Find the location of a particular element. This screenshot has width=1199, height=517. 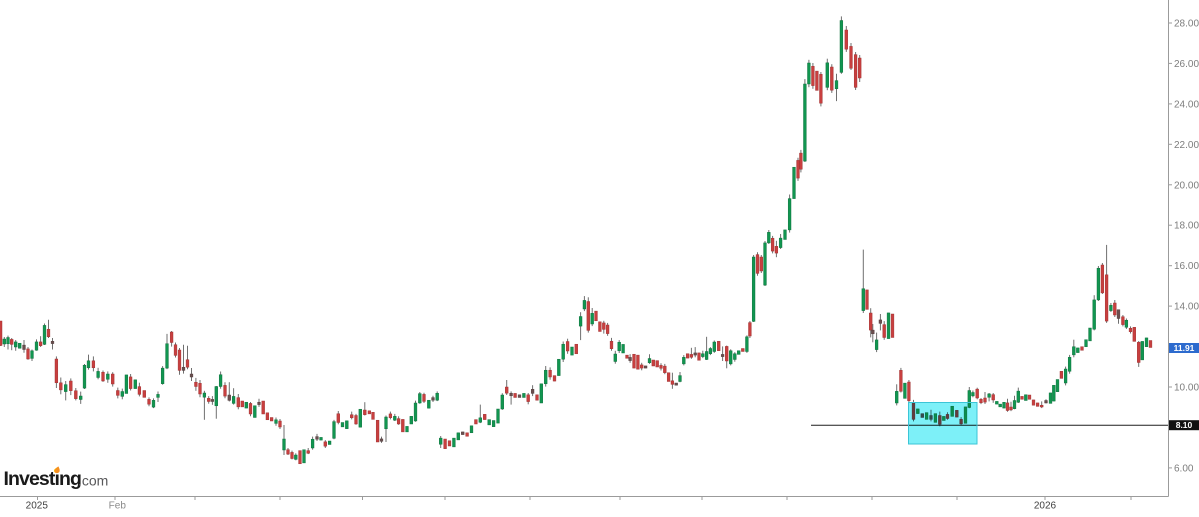

svg-text: 24.00 is located at coordinates (1186, 104).